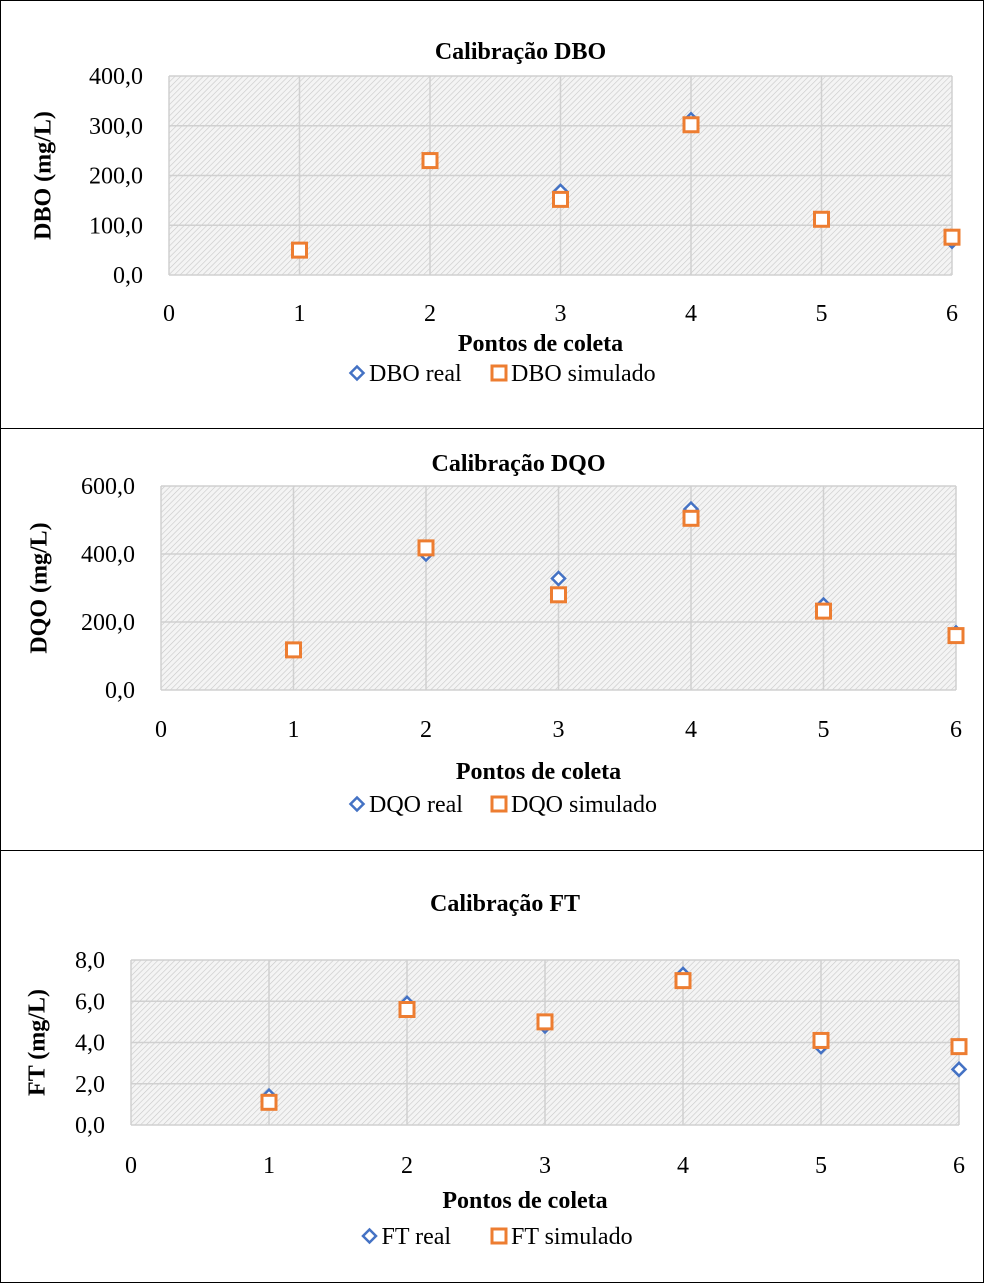 The height and width of the screenshot is (1283, 984). Describe the element at coordinates (40, 587) in the screenshot. I see `y-axis-label: DQO (mg/L)` at that location.